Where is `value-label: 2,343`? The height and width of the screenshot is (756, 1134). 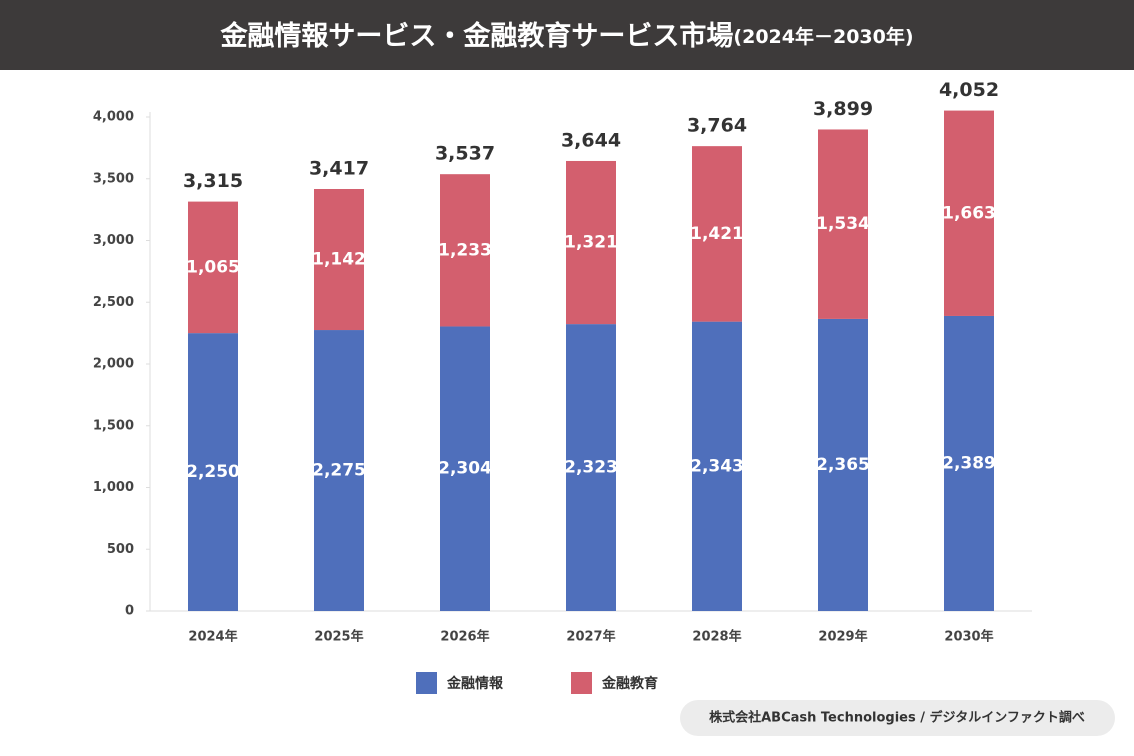 value-label: 2,343 is located at coordinates (717, 466).